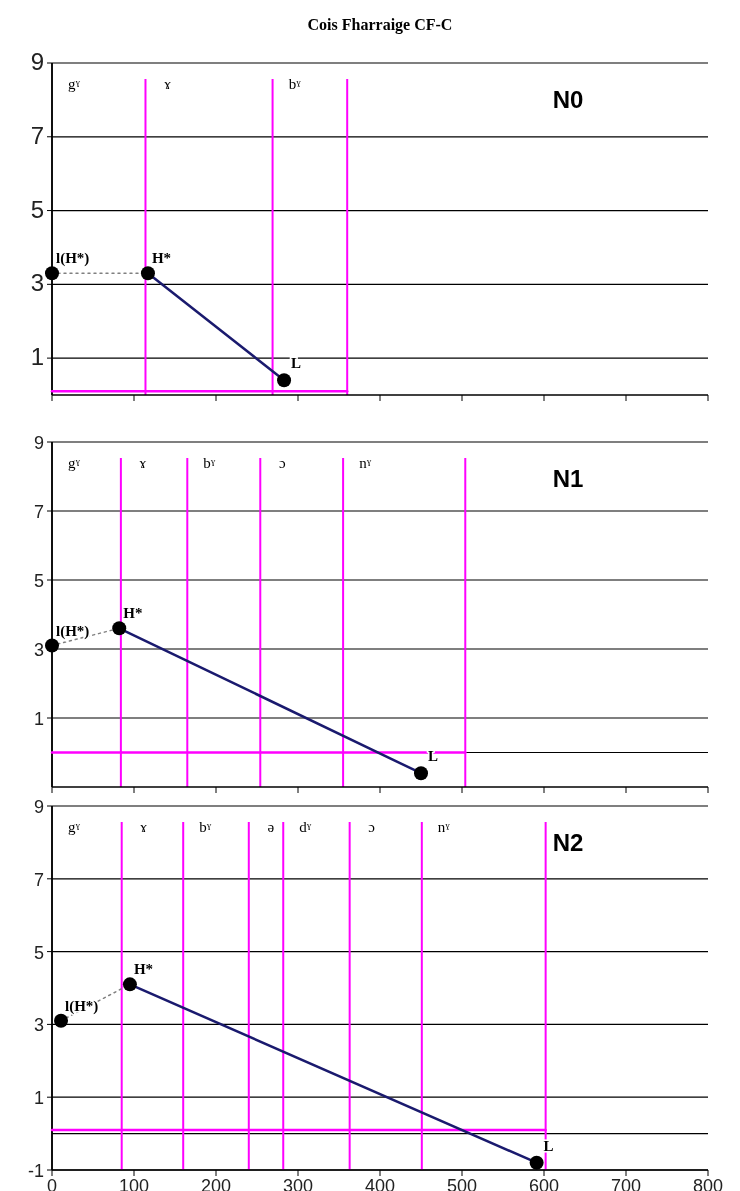 The width and height of the screenshot is (740, 1191). I want to click on annotation: L, so click(296, 363).